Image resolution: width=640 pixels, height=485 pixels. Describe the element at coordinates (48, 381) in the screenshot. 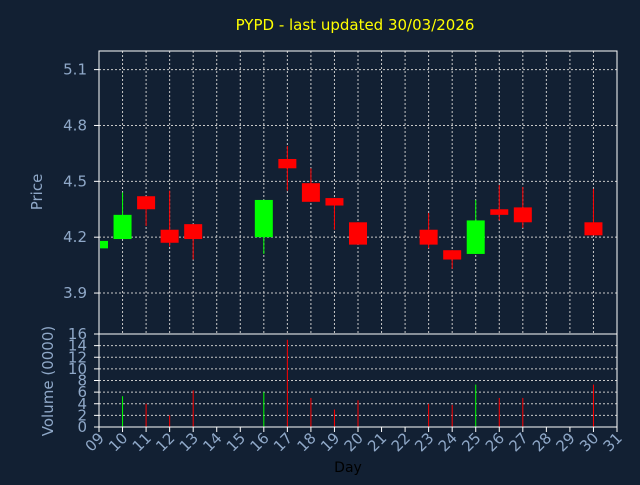

I see `volume-axis-label: Volume (0000)` at that location.